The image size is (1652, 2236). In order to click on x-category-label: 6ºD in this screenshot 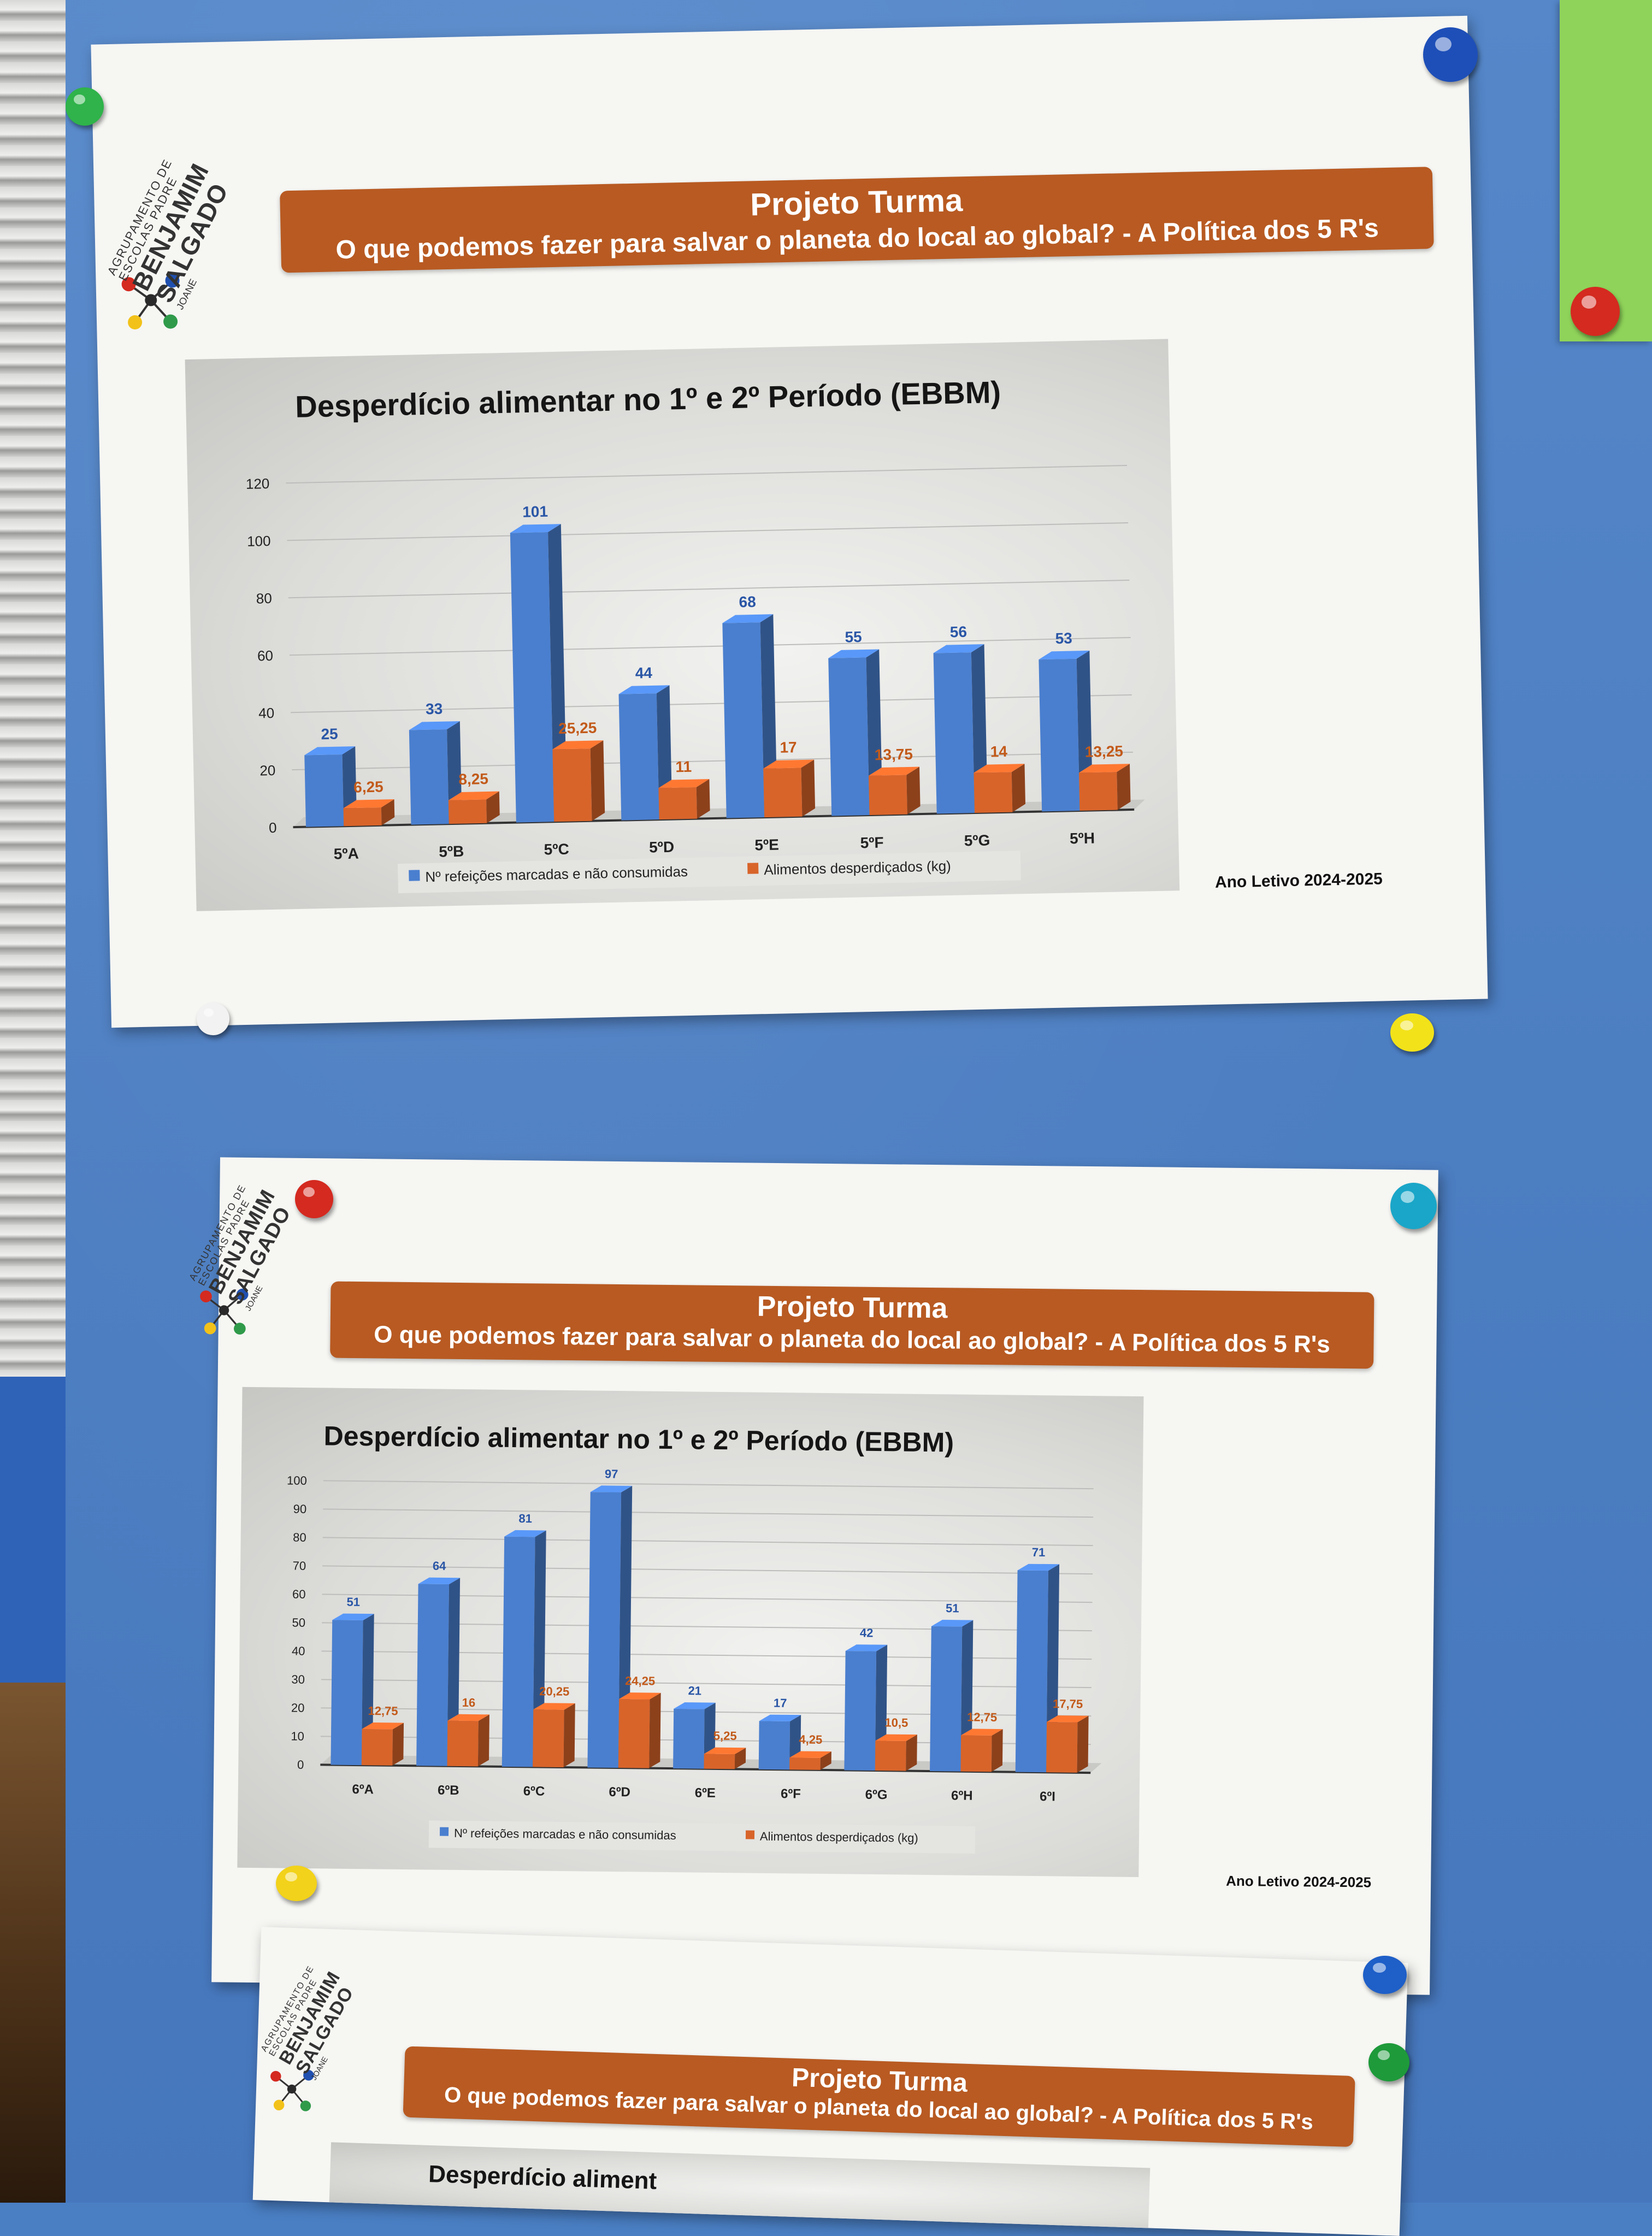, I will do `click(619, 1792)`.